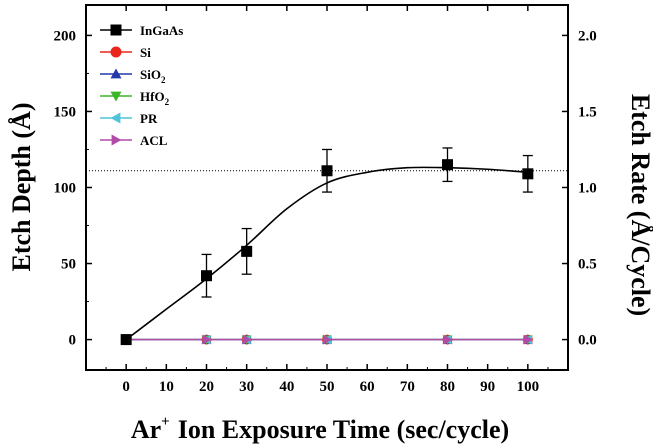  Describe the element at coordinates (639, 205) in the screenshot. I see `y-right-axis-title: Etch Rate (Å/Cycle)` at that location.